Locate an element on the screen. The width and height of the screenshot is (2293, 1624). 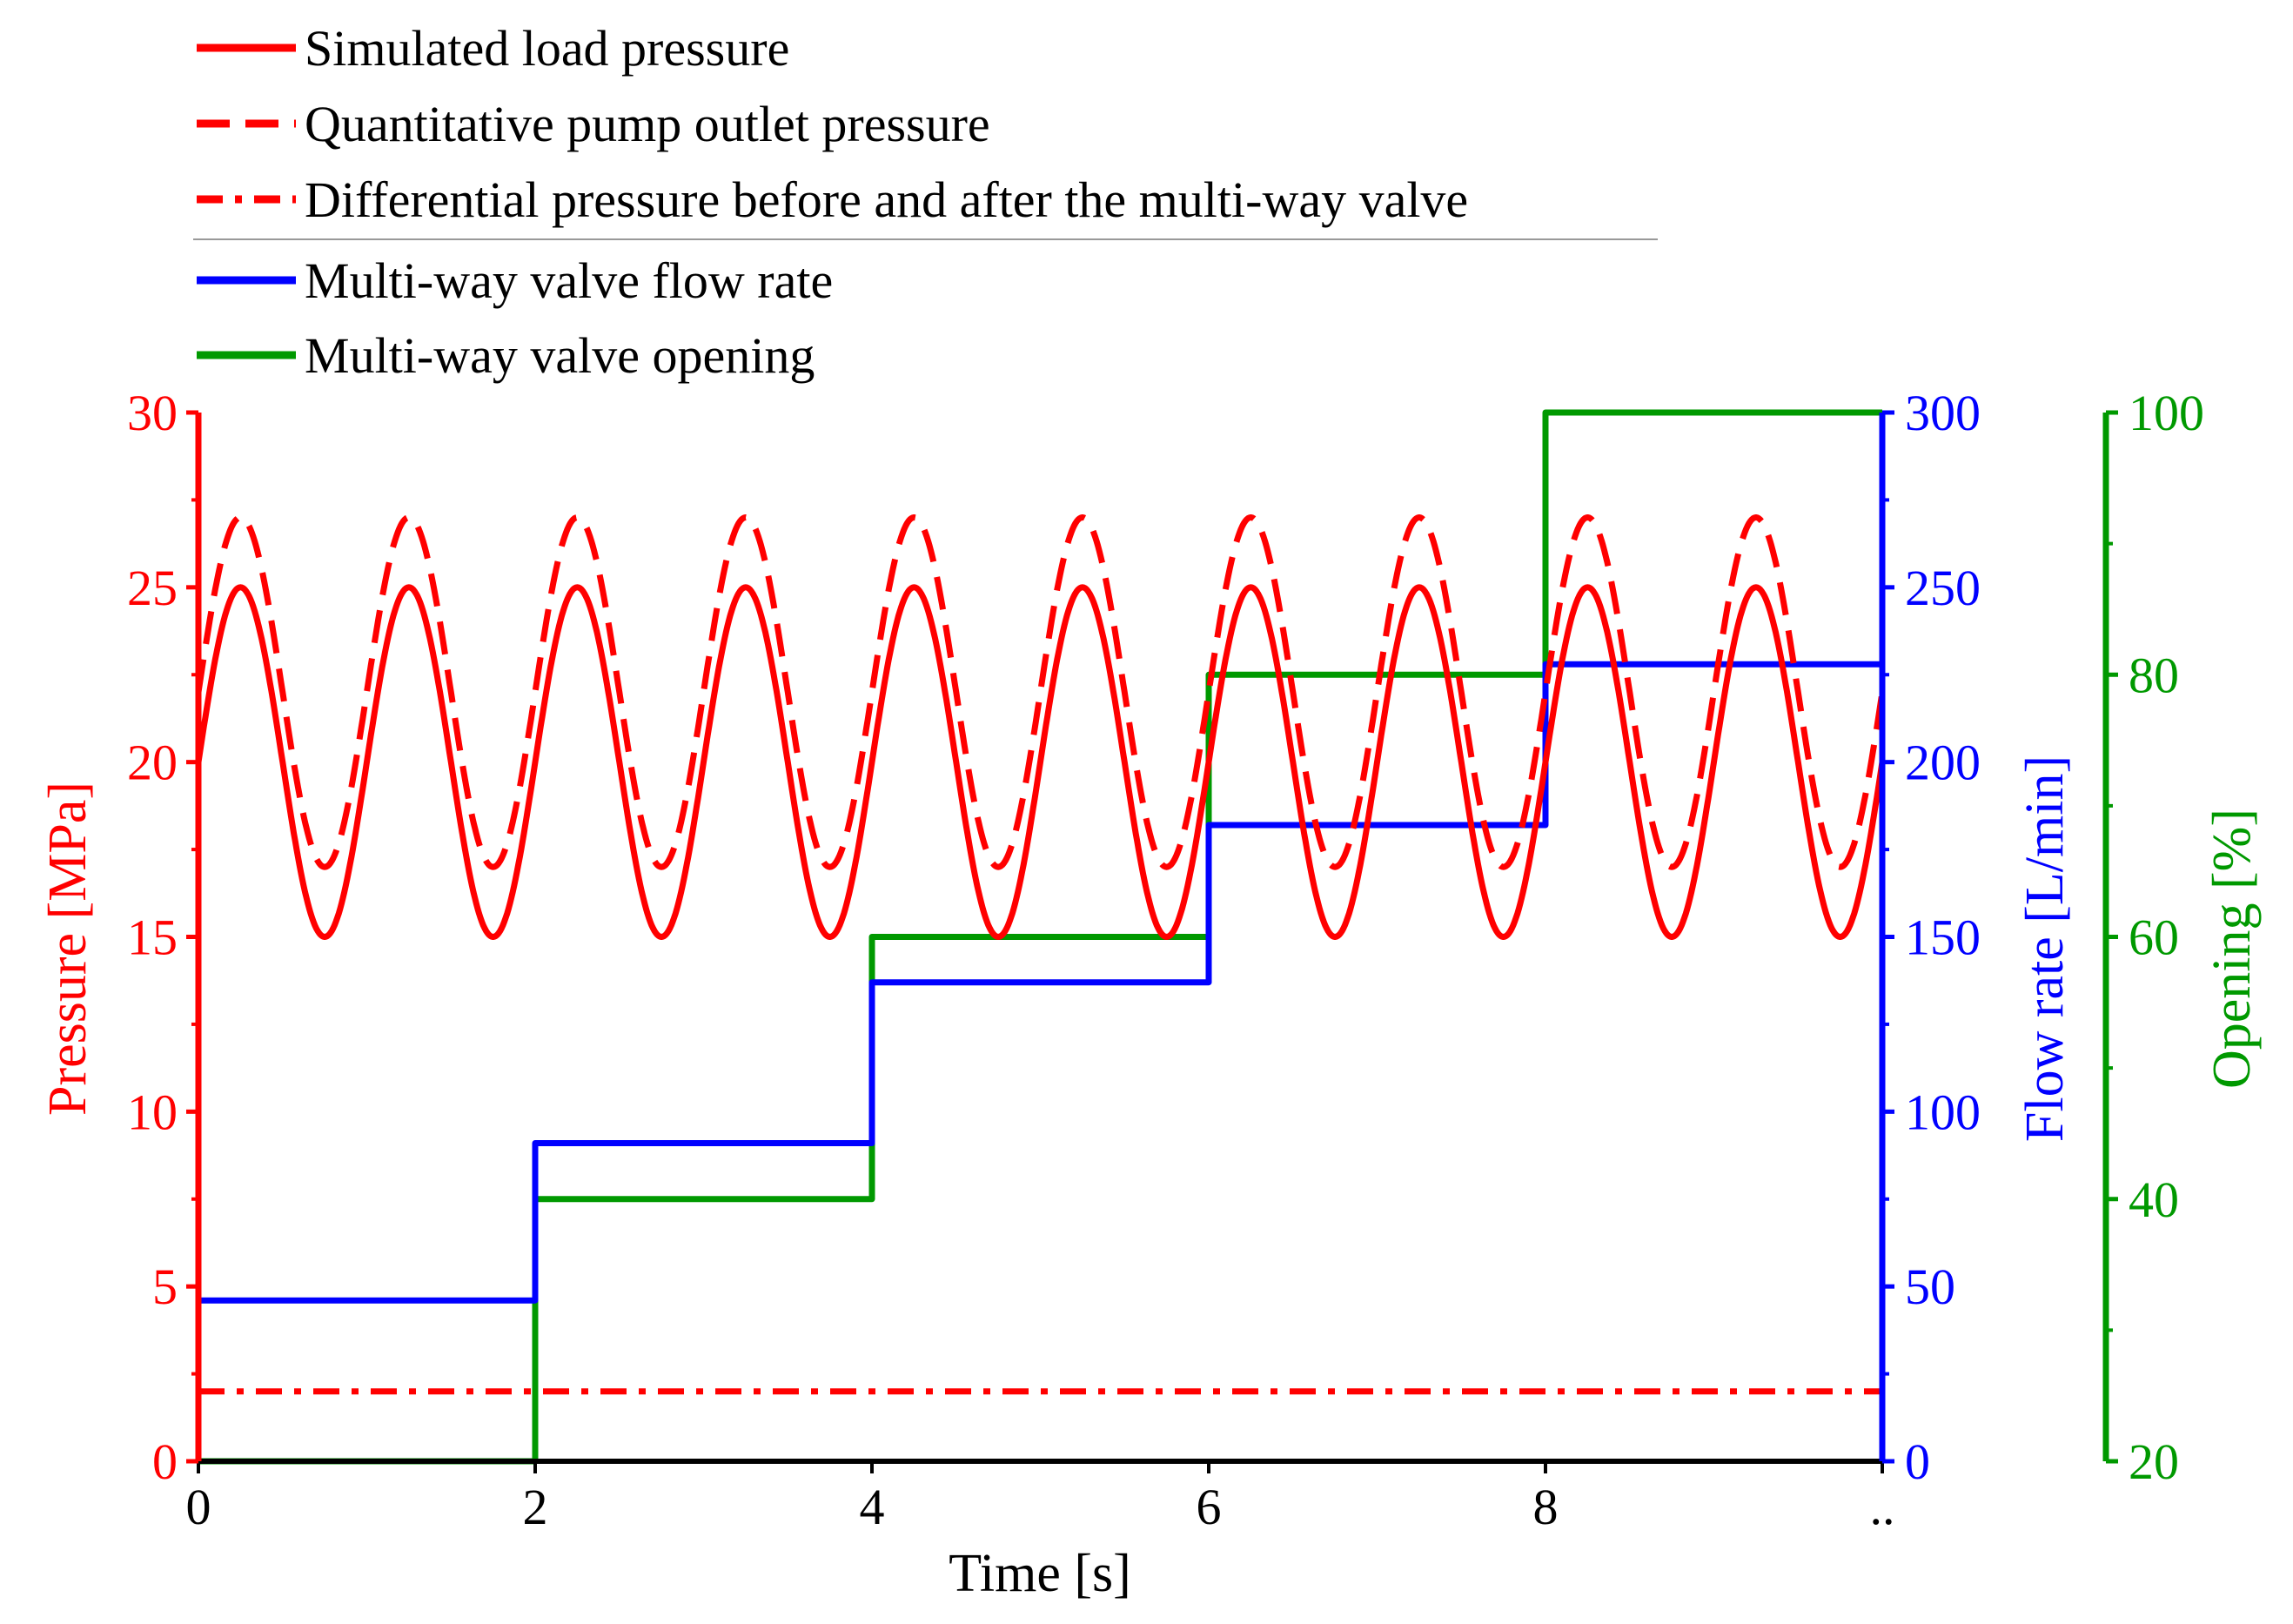
pressure-tick-label: 5 is located at coordinates (165, 1286).